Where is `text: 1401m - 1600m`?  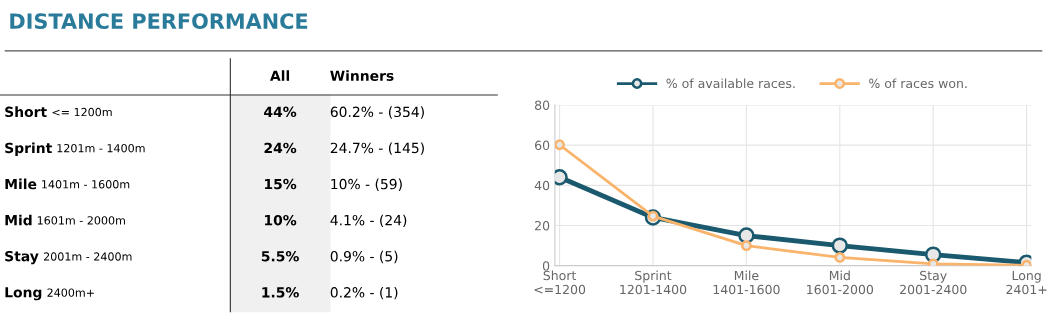
text: 1401m - 1600m is located at coordinates (86, 184).